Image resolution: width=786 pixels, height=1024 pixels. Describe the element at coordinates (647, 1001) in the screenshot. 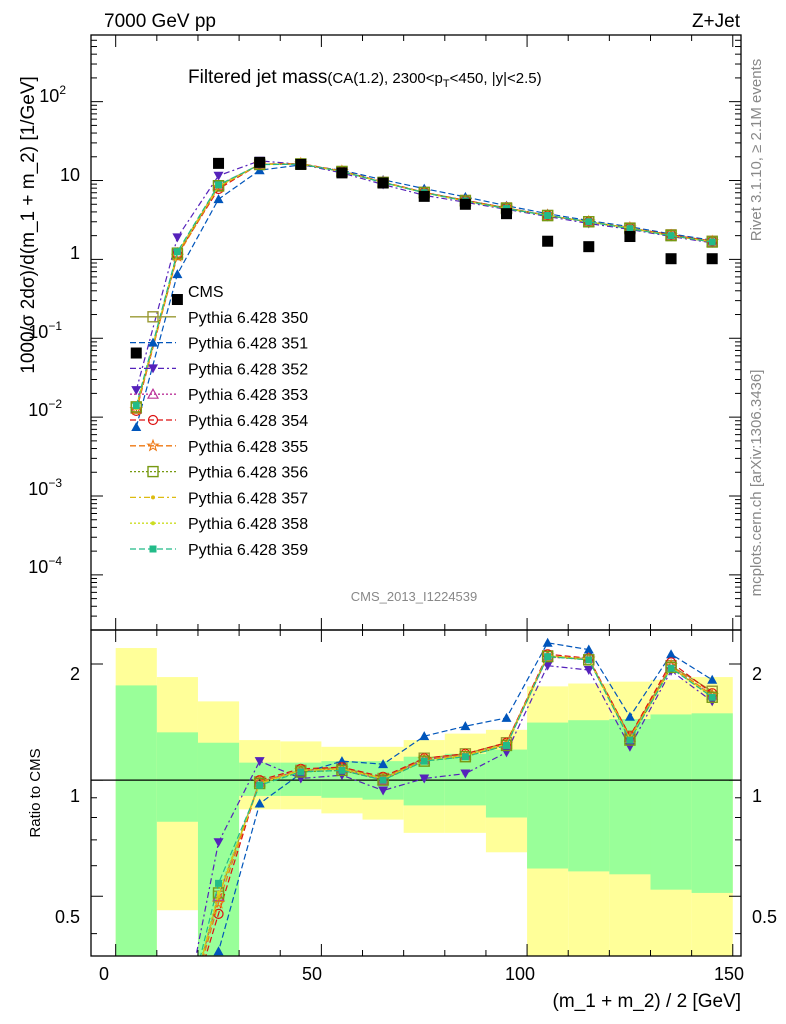

I see `x-axis-label: (m_1 + m_2) / 2 [GeV]` at that location.